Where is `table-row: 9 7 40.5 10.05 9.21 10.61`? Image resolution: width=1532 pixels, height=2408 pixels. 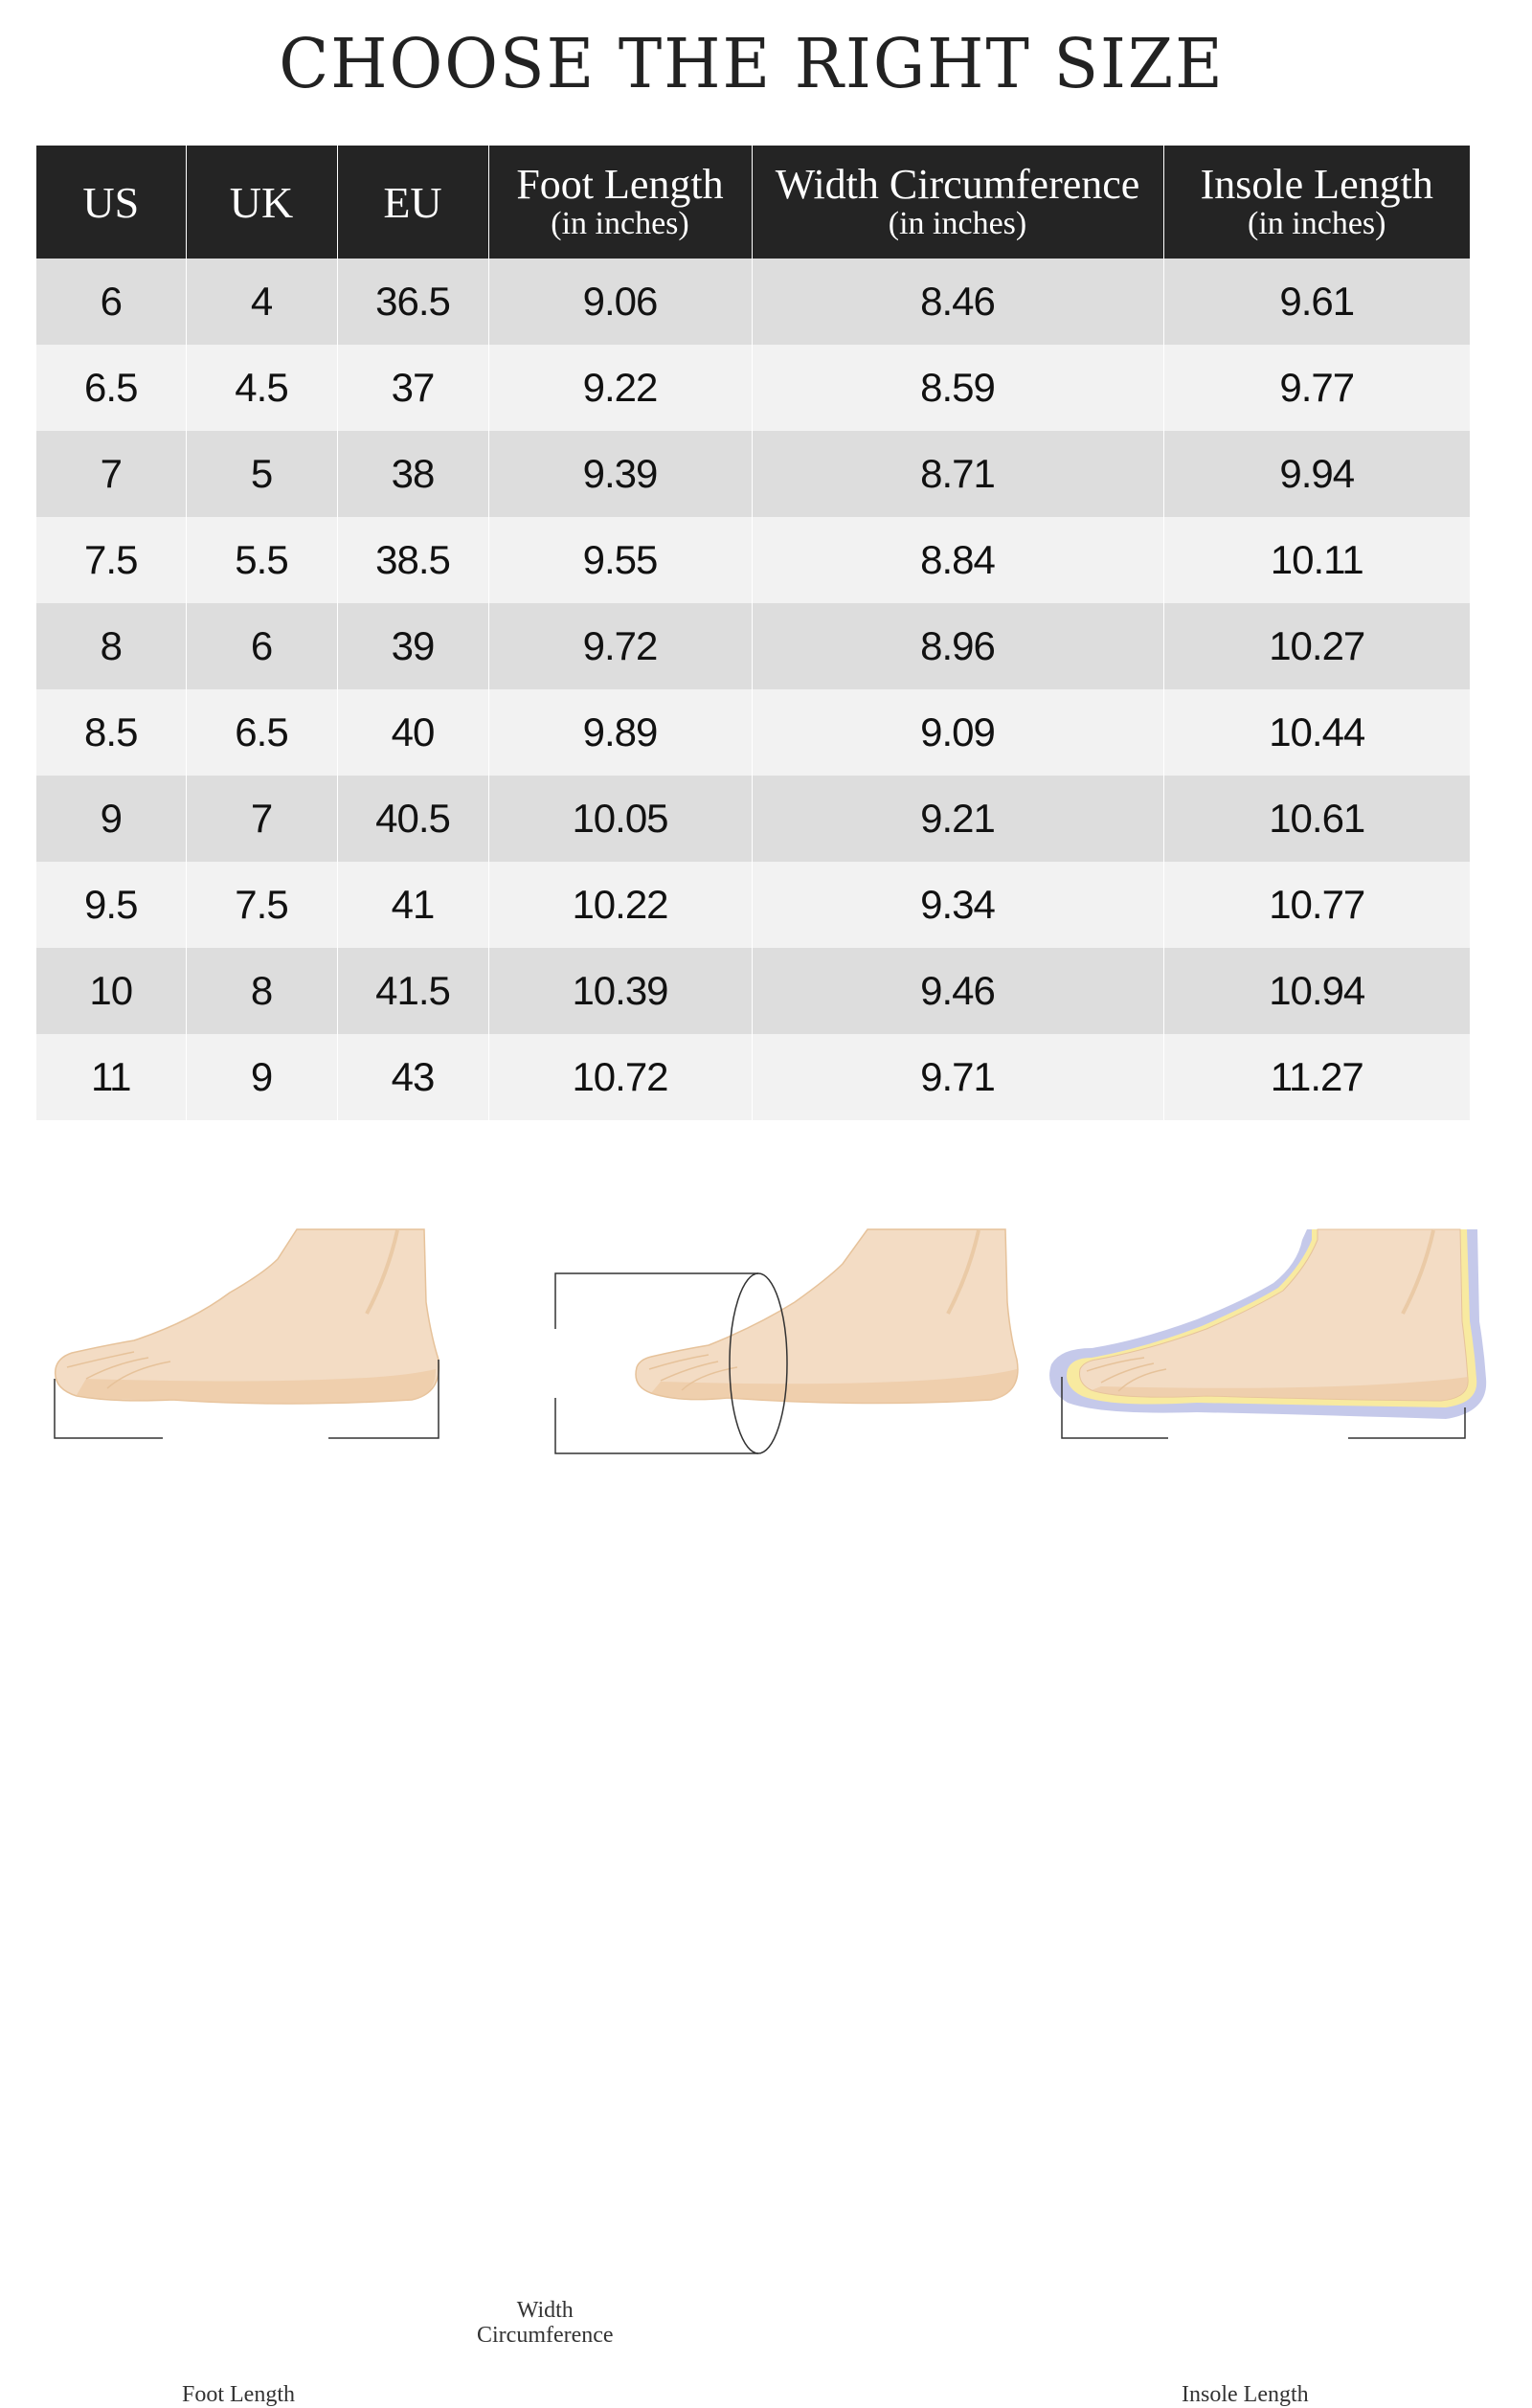 table-row: 9 7 40.5 10.05 9.21 10.61 is located at coordinates (753, 819).